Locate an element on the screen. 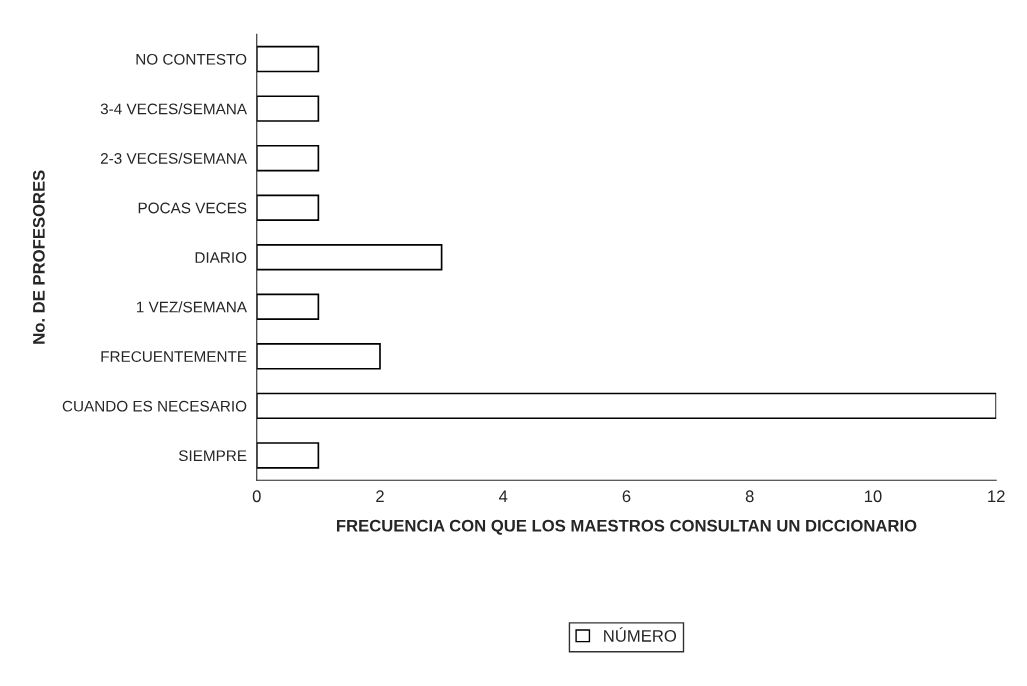 Image resolution: width=1027 pixels, height=686 pixels. y-tick-label: CUANDO ES NECESARIO is located at coordinates (154, 406).